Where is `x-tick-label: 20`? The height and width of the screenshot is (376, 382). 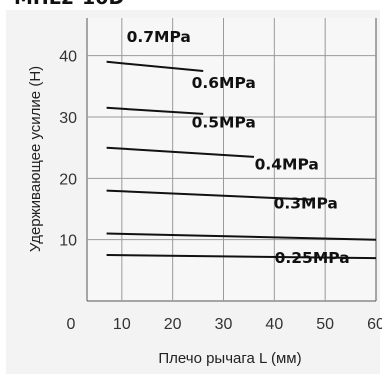
x-tick-label: 20 is located at coordinates (173, 324).